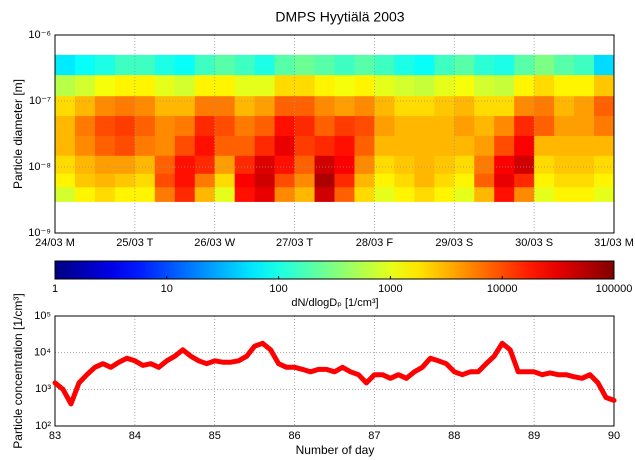 The image size is (635, 460). Describe the element at coordinates (454, 243) in the screenshot. I see `x-tick-label: 29/03 S` at that location.